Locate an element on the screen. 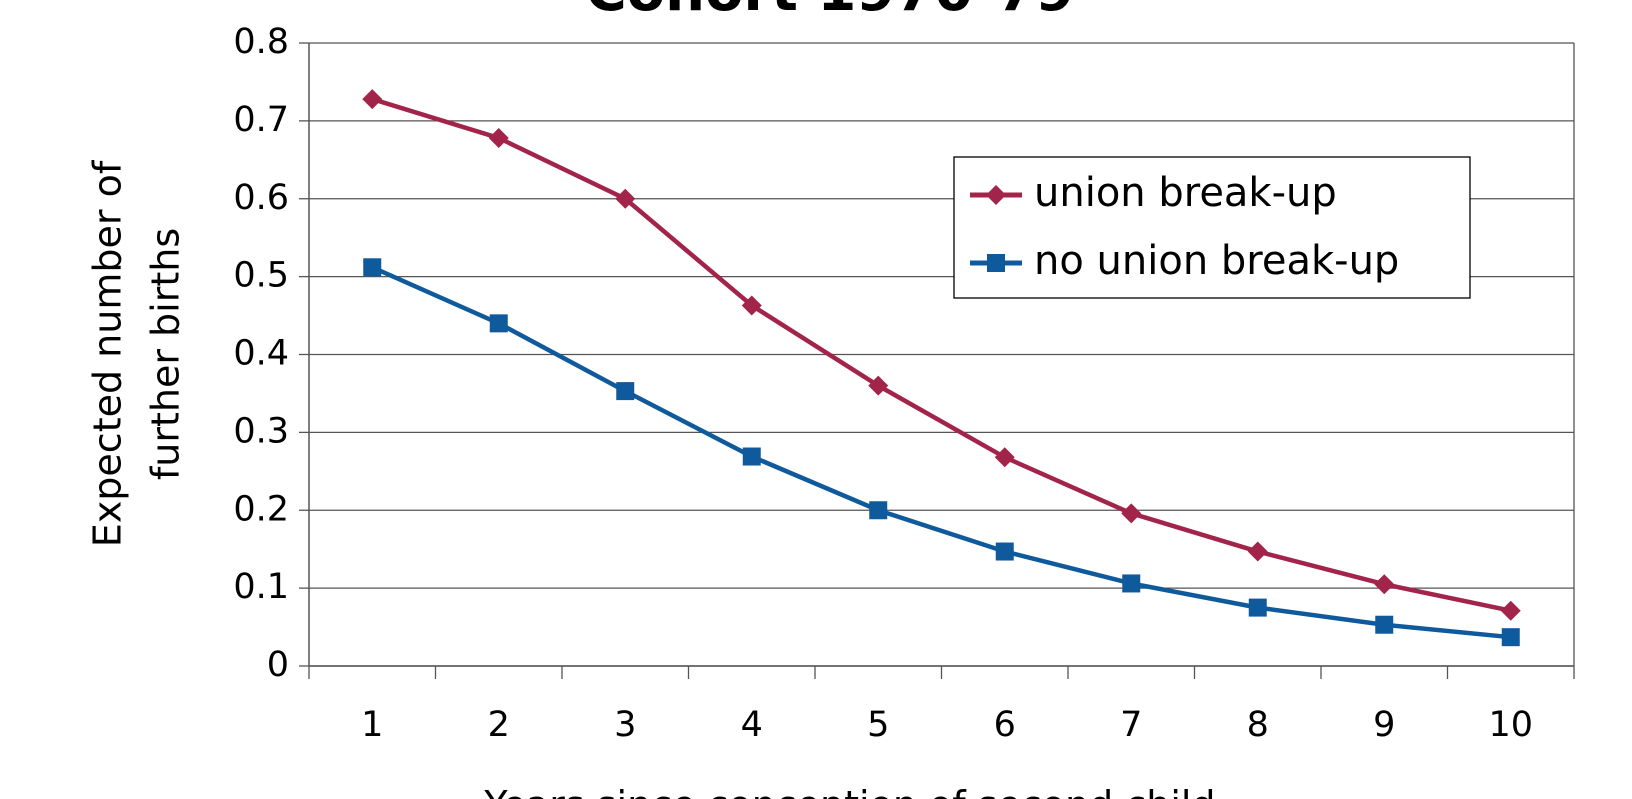 This screenshot has height=799, width=1632. x-tick-label: 8 is located at coordinates (1258, 725).